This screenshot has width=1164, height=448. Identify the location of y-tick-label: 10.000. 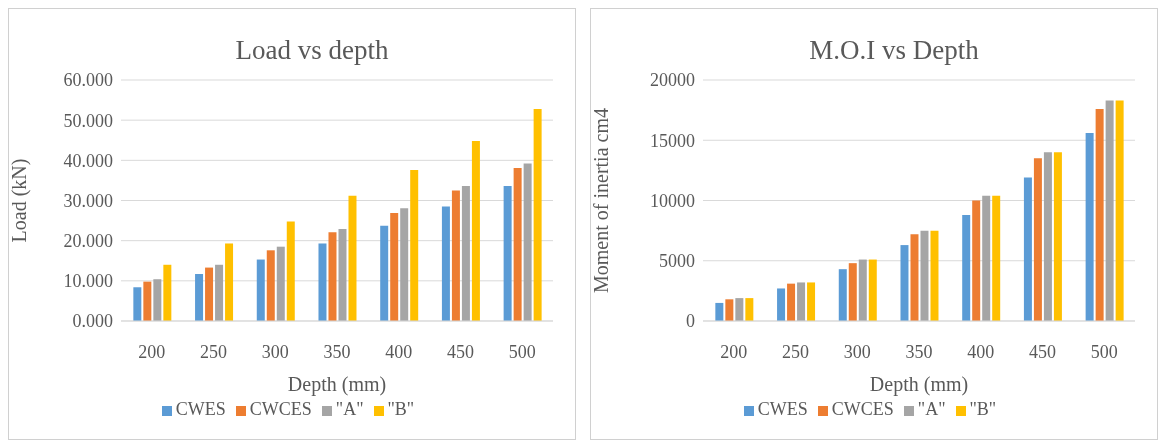
(88, 281).